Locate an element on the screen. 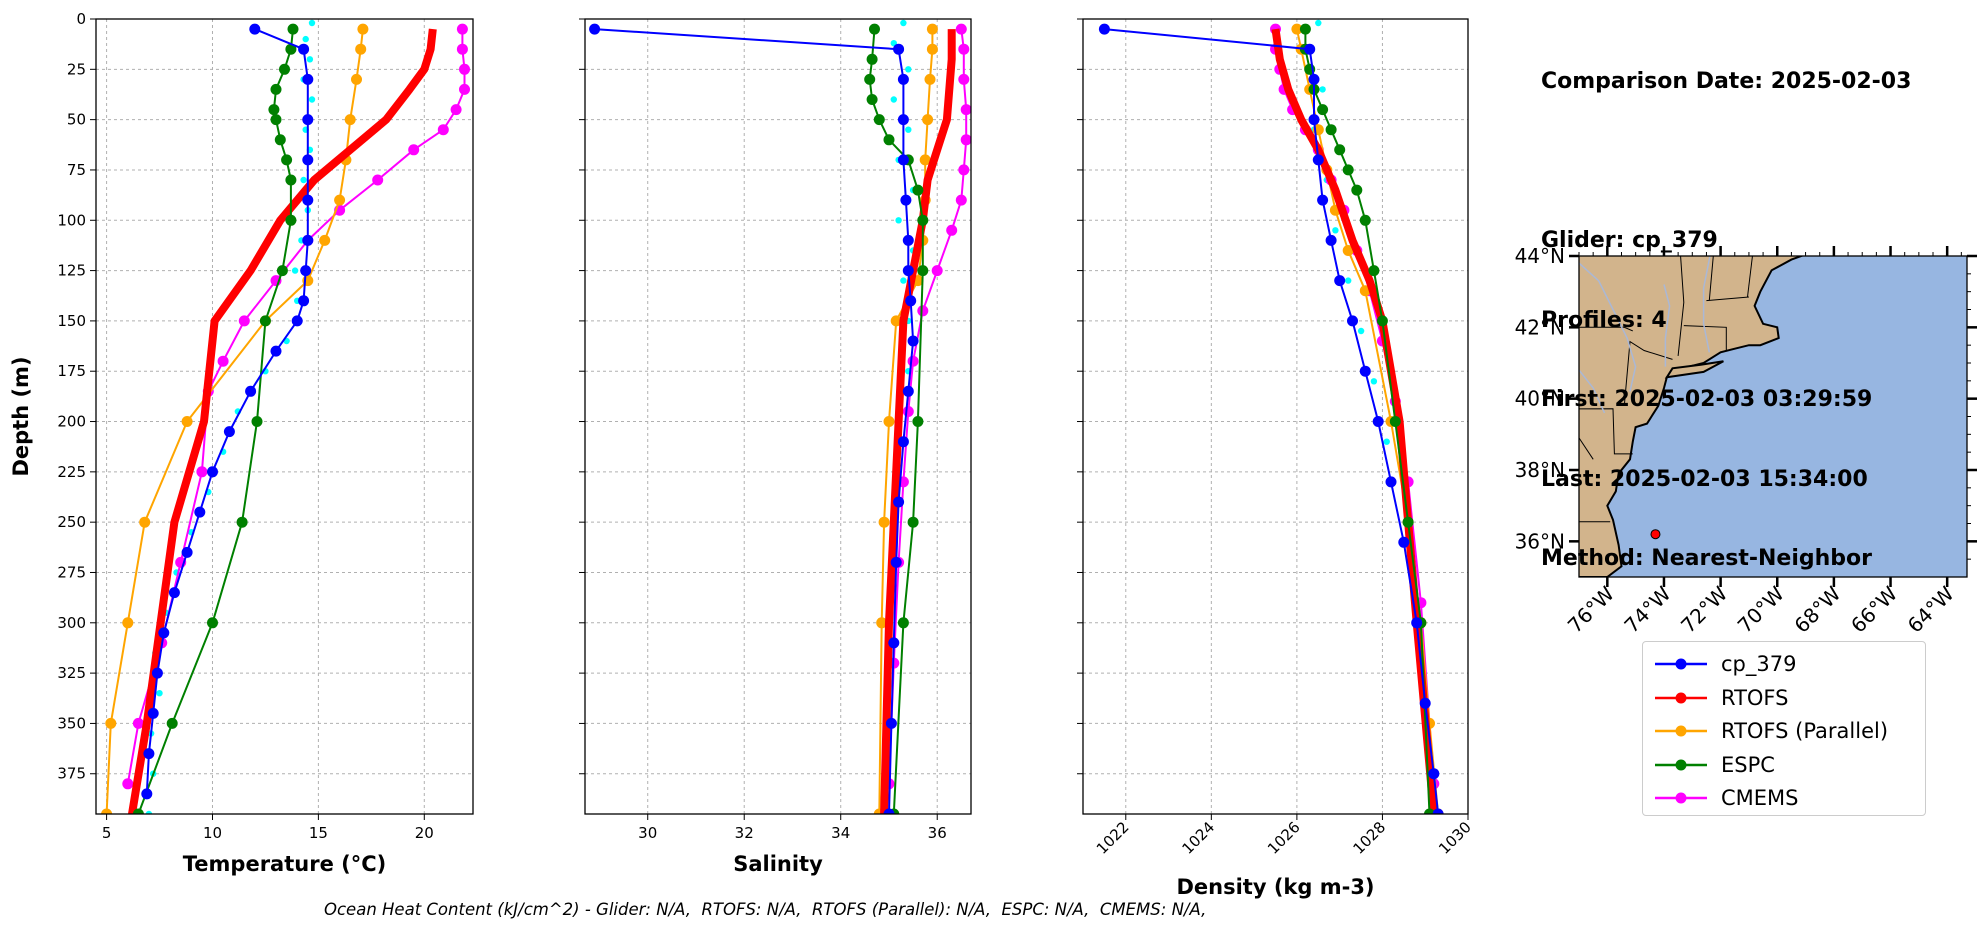 Image resolution: width=1981 pixels, height=934 pixels. x-tick-label: 1024 is located at coordinates (1198, 838).